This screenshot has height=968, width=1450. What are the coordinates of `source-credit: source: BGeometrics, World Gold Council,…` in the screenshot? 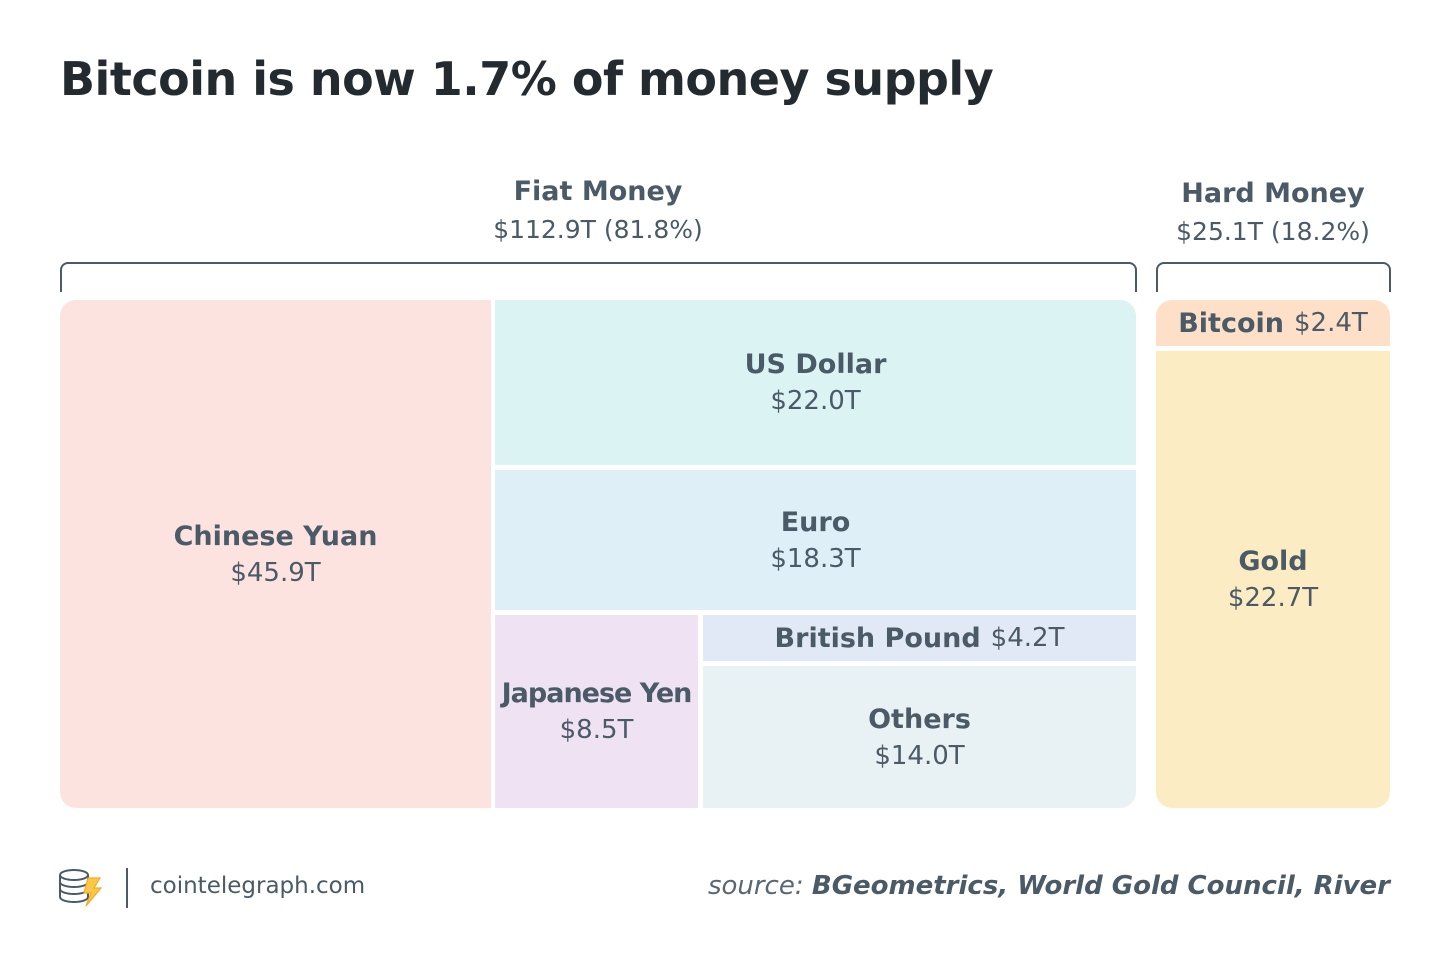 It's located at (1049, 886).